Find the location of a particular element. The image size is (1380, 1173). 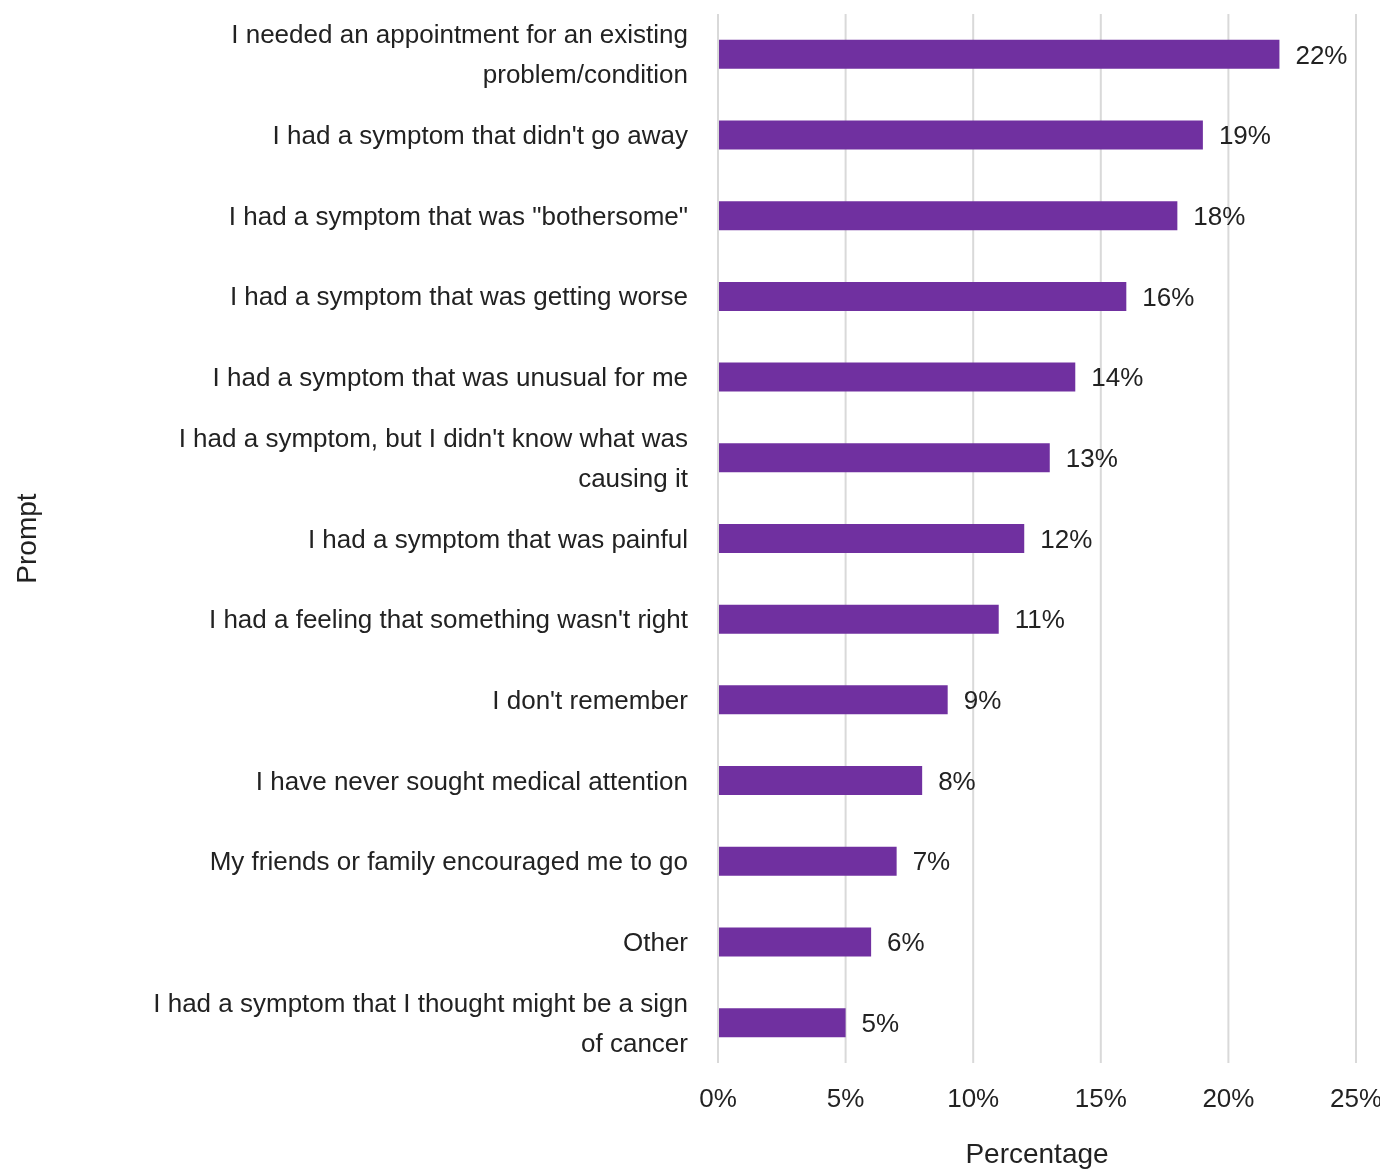

y-axis-title: Prompt is located at coordinates (26, 538).